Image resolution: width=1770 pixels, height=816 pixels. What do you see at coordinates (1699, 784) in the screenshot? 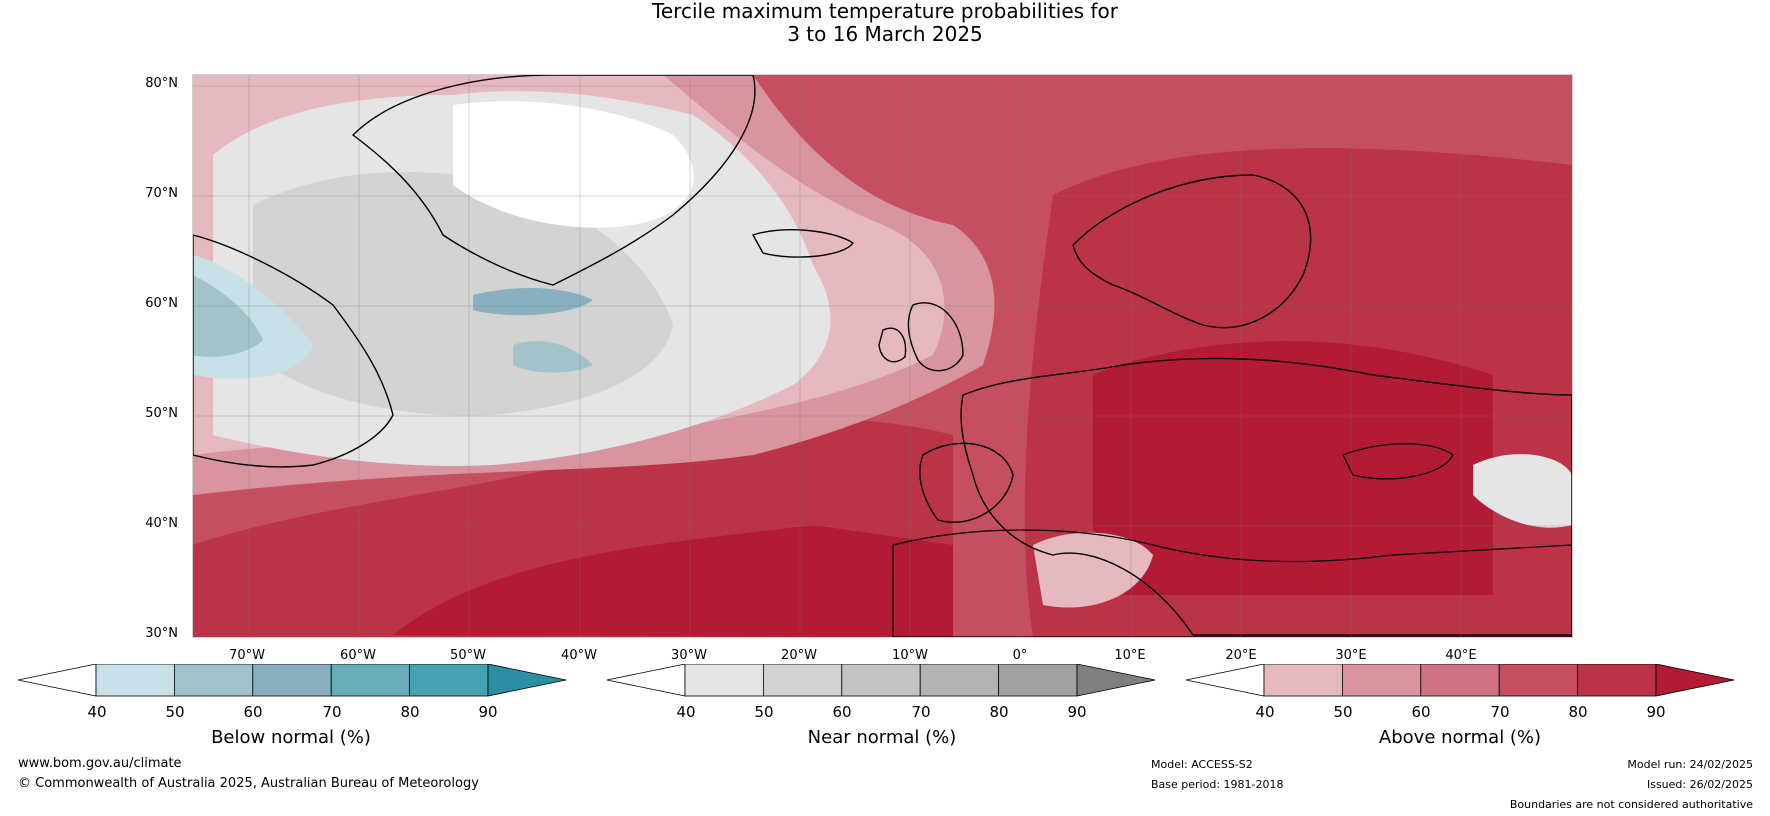
I see `issued-text: Issued: 26/02/2025` at bounding box center [1699, 784].